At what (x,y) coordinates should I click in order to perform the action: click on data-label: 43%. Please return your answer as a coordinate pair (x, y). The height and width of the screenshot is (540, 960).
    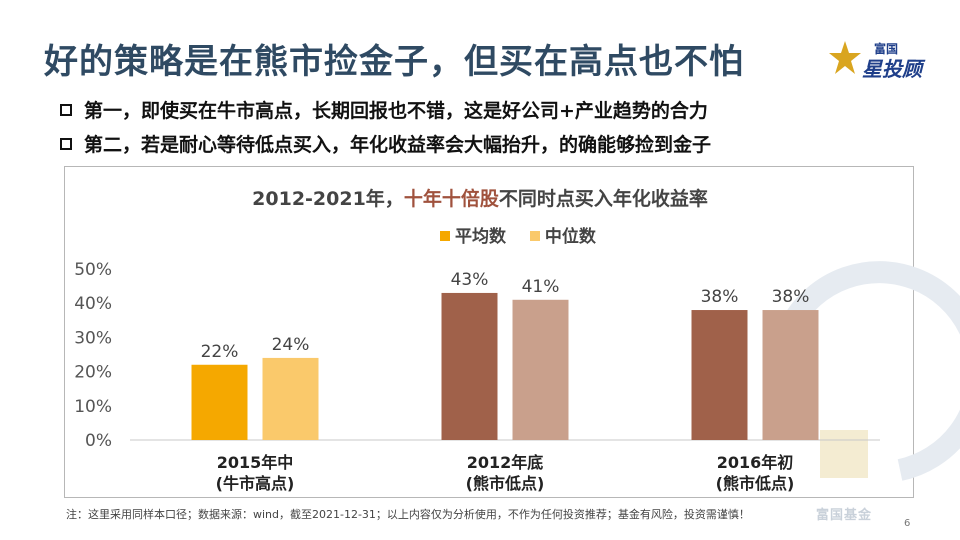
    Looking at the image, I should click on (470, 280).